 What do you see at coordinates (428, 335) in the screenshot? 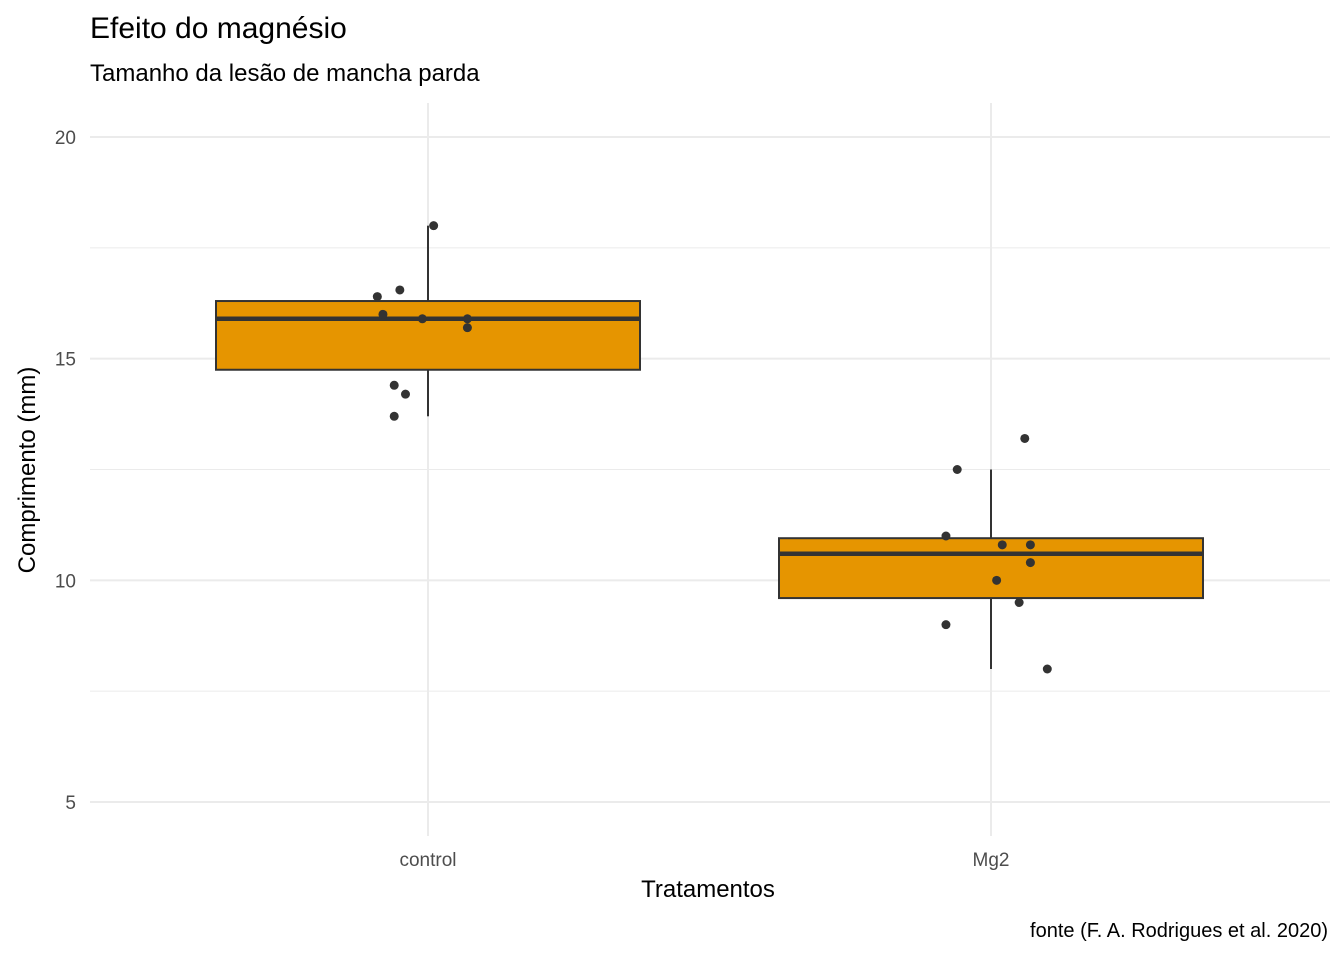
I see `box-control` at bounding box center [428, 335].